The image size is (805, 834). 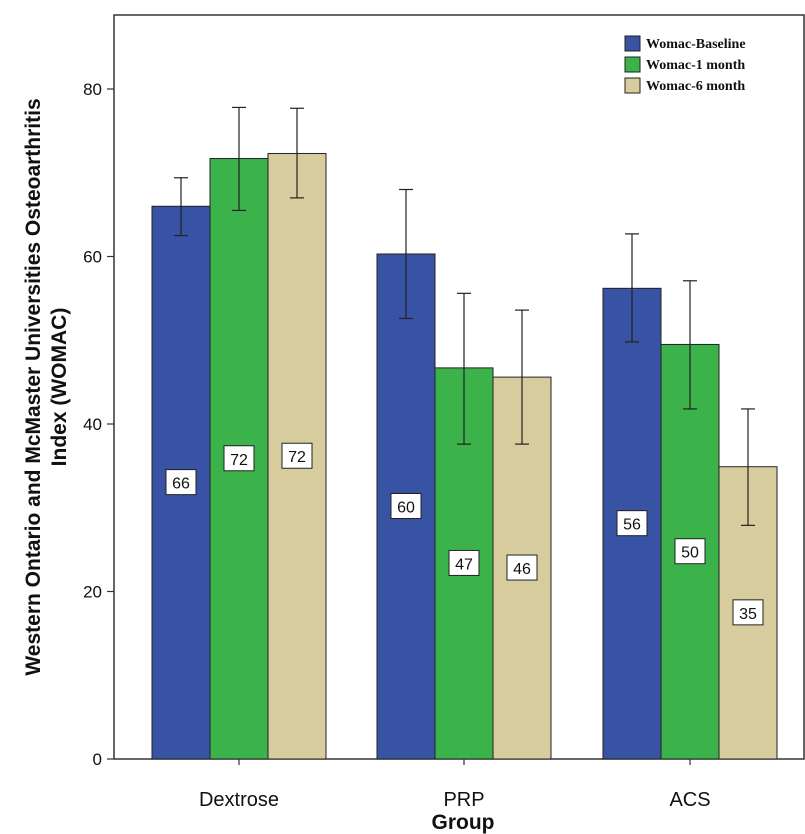 What do you see at coordinates (92, 592) in the screenshot?
I see `y-tick-label: 20` at bounding box center [92, 592].